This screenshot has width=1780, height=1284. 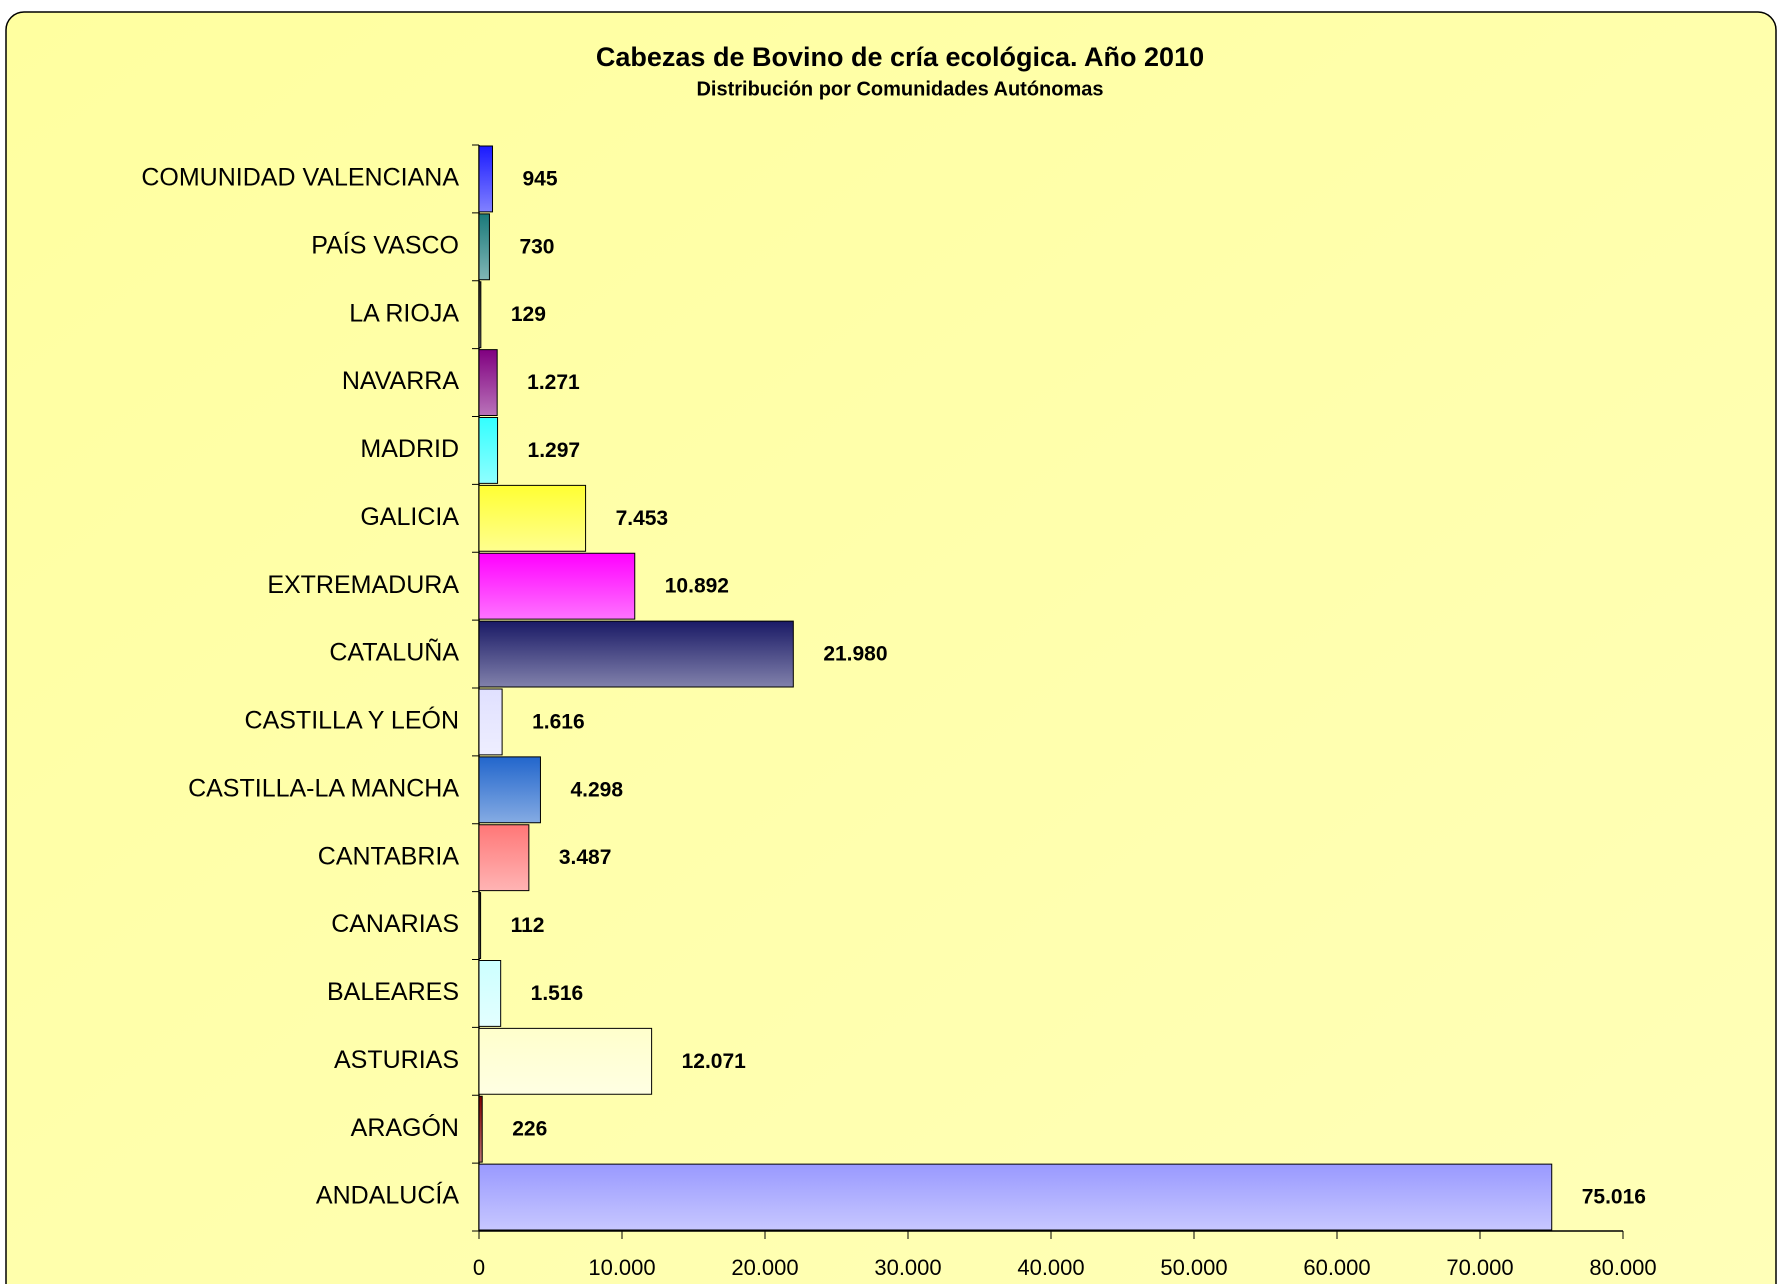 I want to click on value-label: 112, so click(x=528, y=925).